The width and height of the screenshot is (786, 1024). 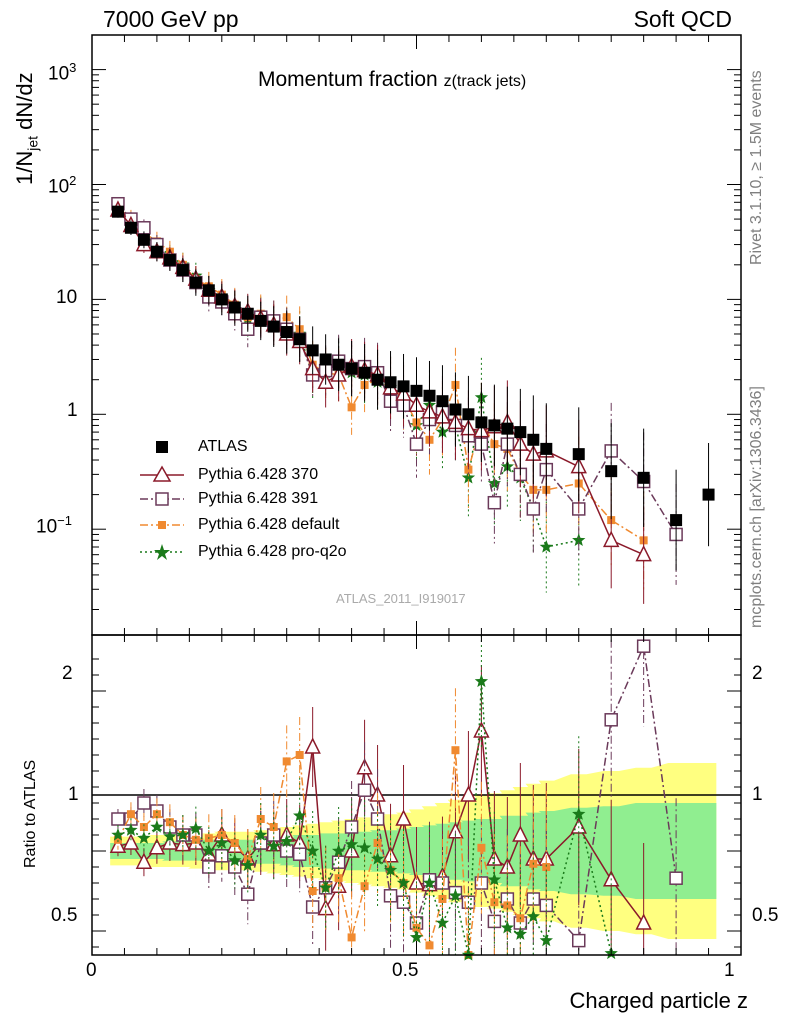 I want to click on ytick-01: 10−1, so click(x=54, y=525).